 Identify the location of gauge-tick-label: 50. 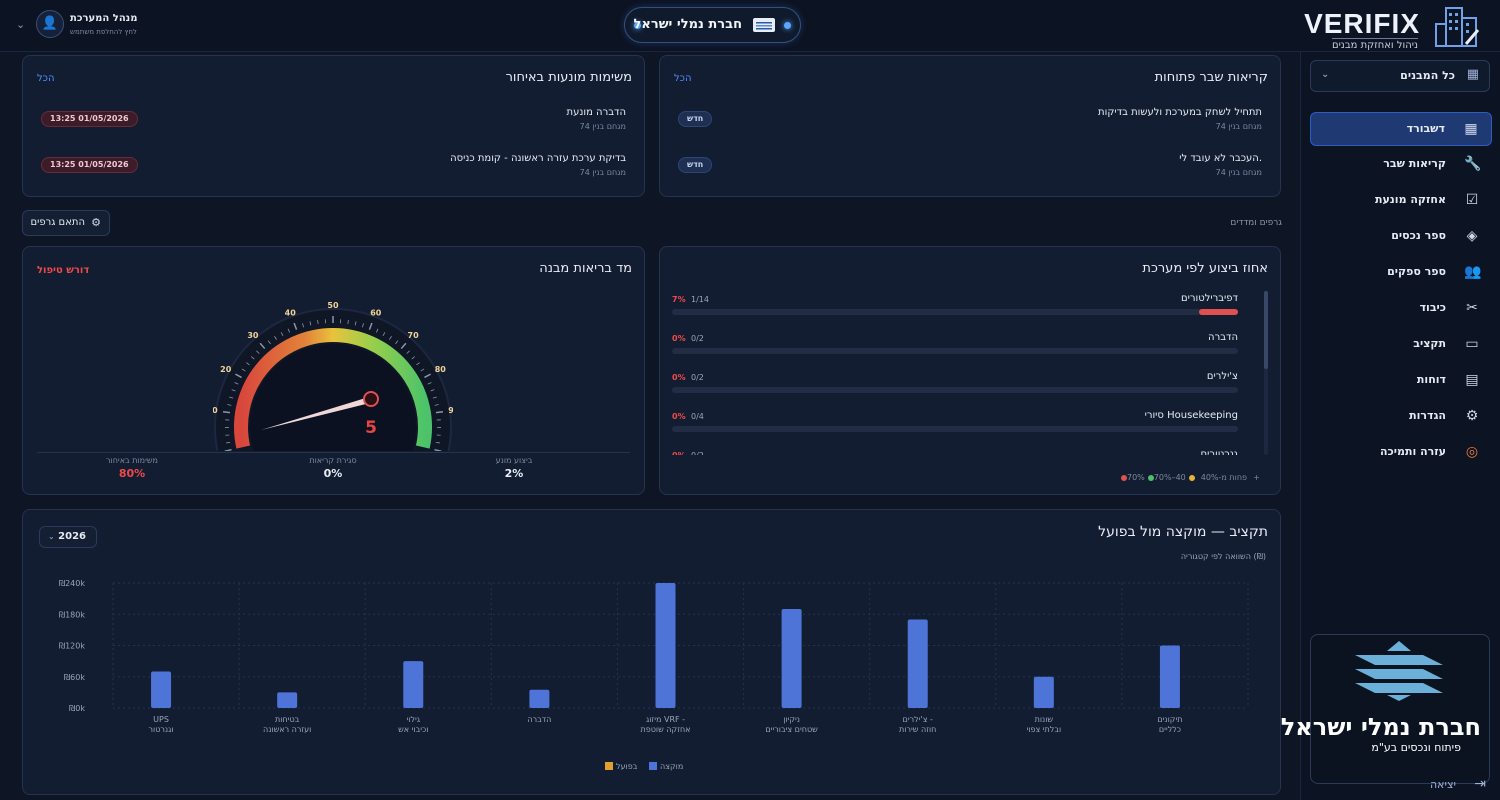
(333, 305).